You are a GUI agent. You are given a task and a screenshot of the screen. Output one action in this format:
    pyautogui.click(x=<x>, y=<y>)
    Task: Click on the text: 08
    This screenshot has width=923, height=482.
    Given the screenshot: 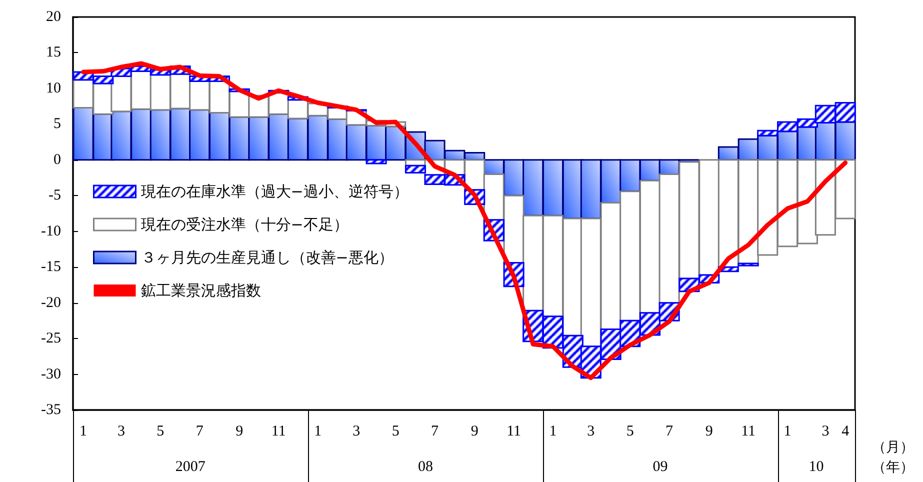 What is the action you would take?
    pyautogui.click(x=425, y=467)
    